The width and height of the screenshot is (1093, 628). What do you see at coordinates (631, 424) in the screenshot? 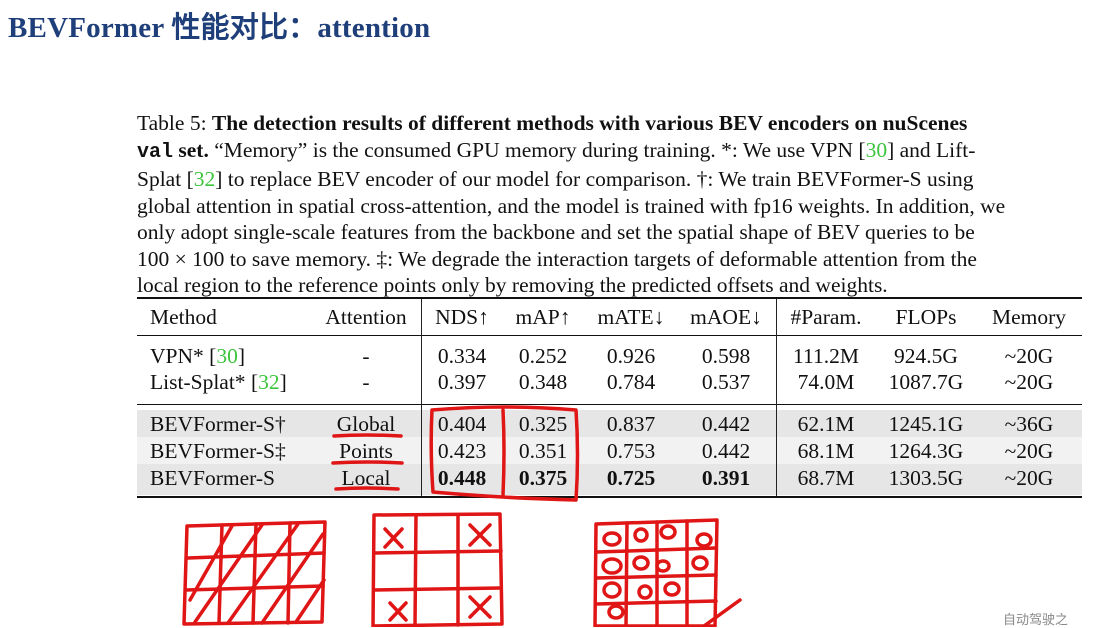
I see `row-mate: 0.837` at bounding box center [631, 424].